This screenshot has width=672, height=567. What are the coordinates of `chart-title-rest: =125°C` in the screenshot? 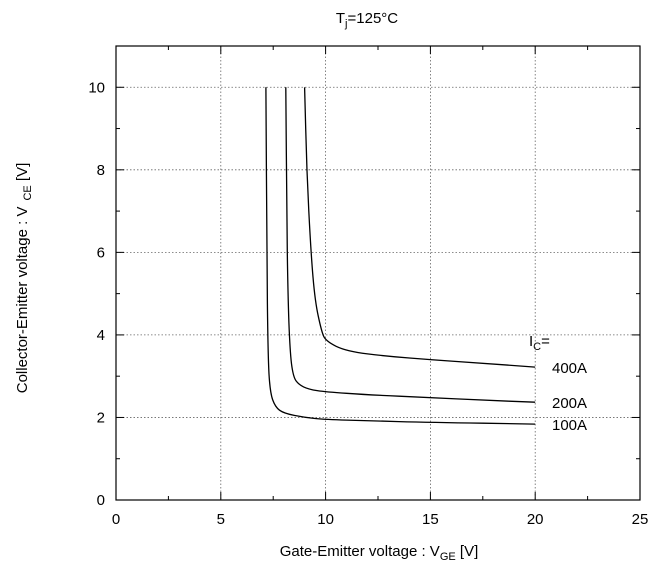 It's located at (373, 18).